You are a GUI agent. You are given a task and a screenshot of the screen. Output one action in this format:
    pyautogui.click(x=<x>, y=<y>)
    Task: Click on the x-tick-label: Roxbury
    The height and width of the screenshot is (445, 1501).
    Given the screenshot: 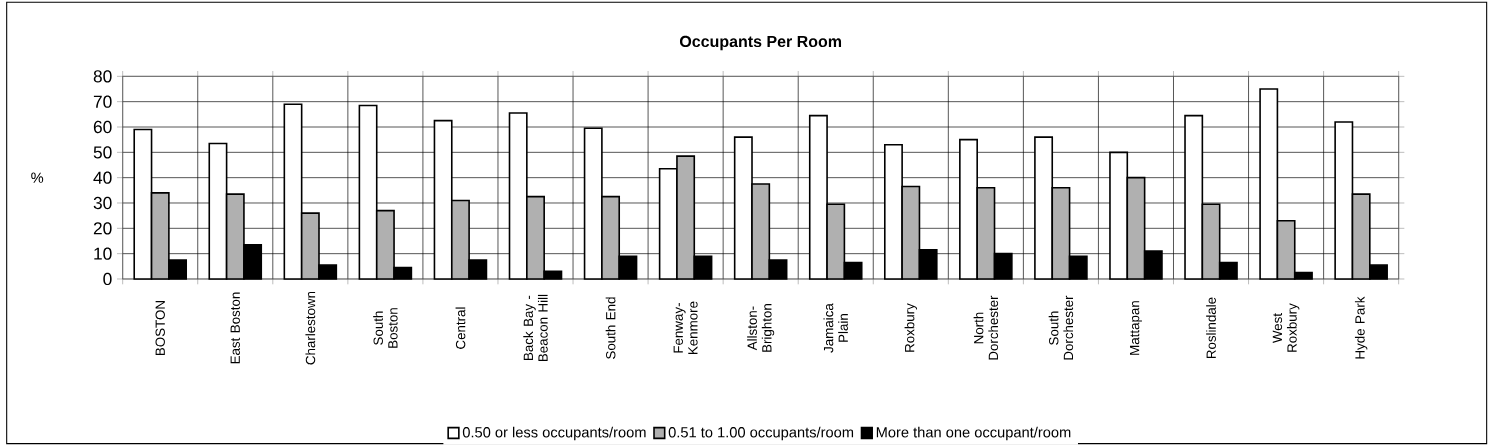 What is the action you would take?
    pyautogui.click(x=910, y=327)
    